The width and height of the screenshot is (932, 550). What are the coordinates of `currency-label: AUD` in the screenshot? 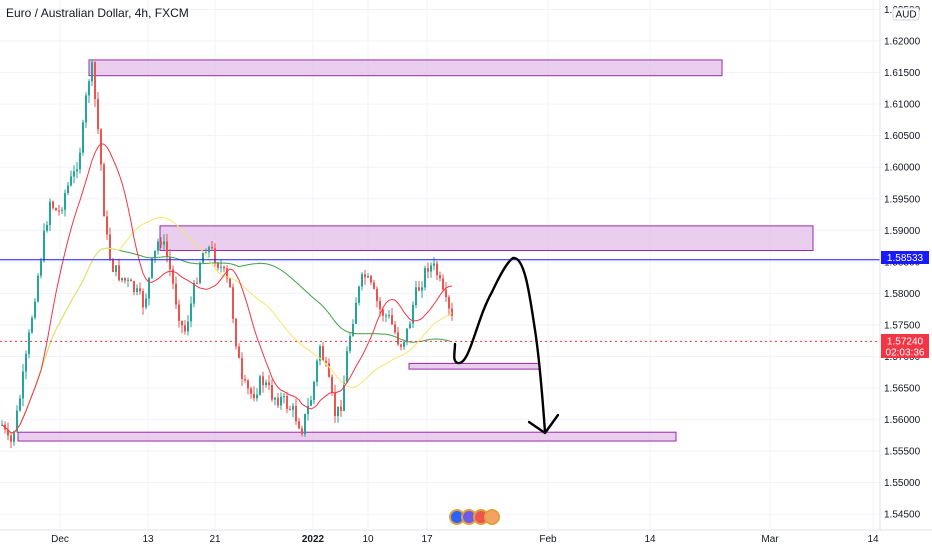 It's located at (905, 15).